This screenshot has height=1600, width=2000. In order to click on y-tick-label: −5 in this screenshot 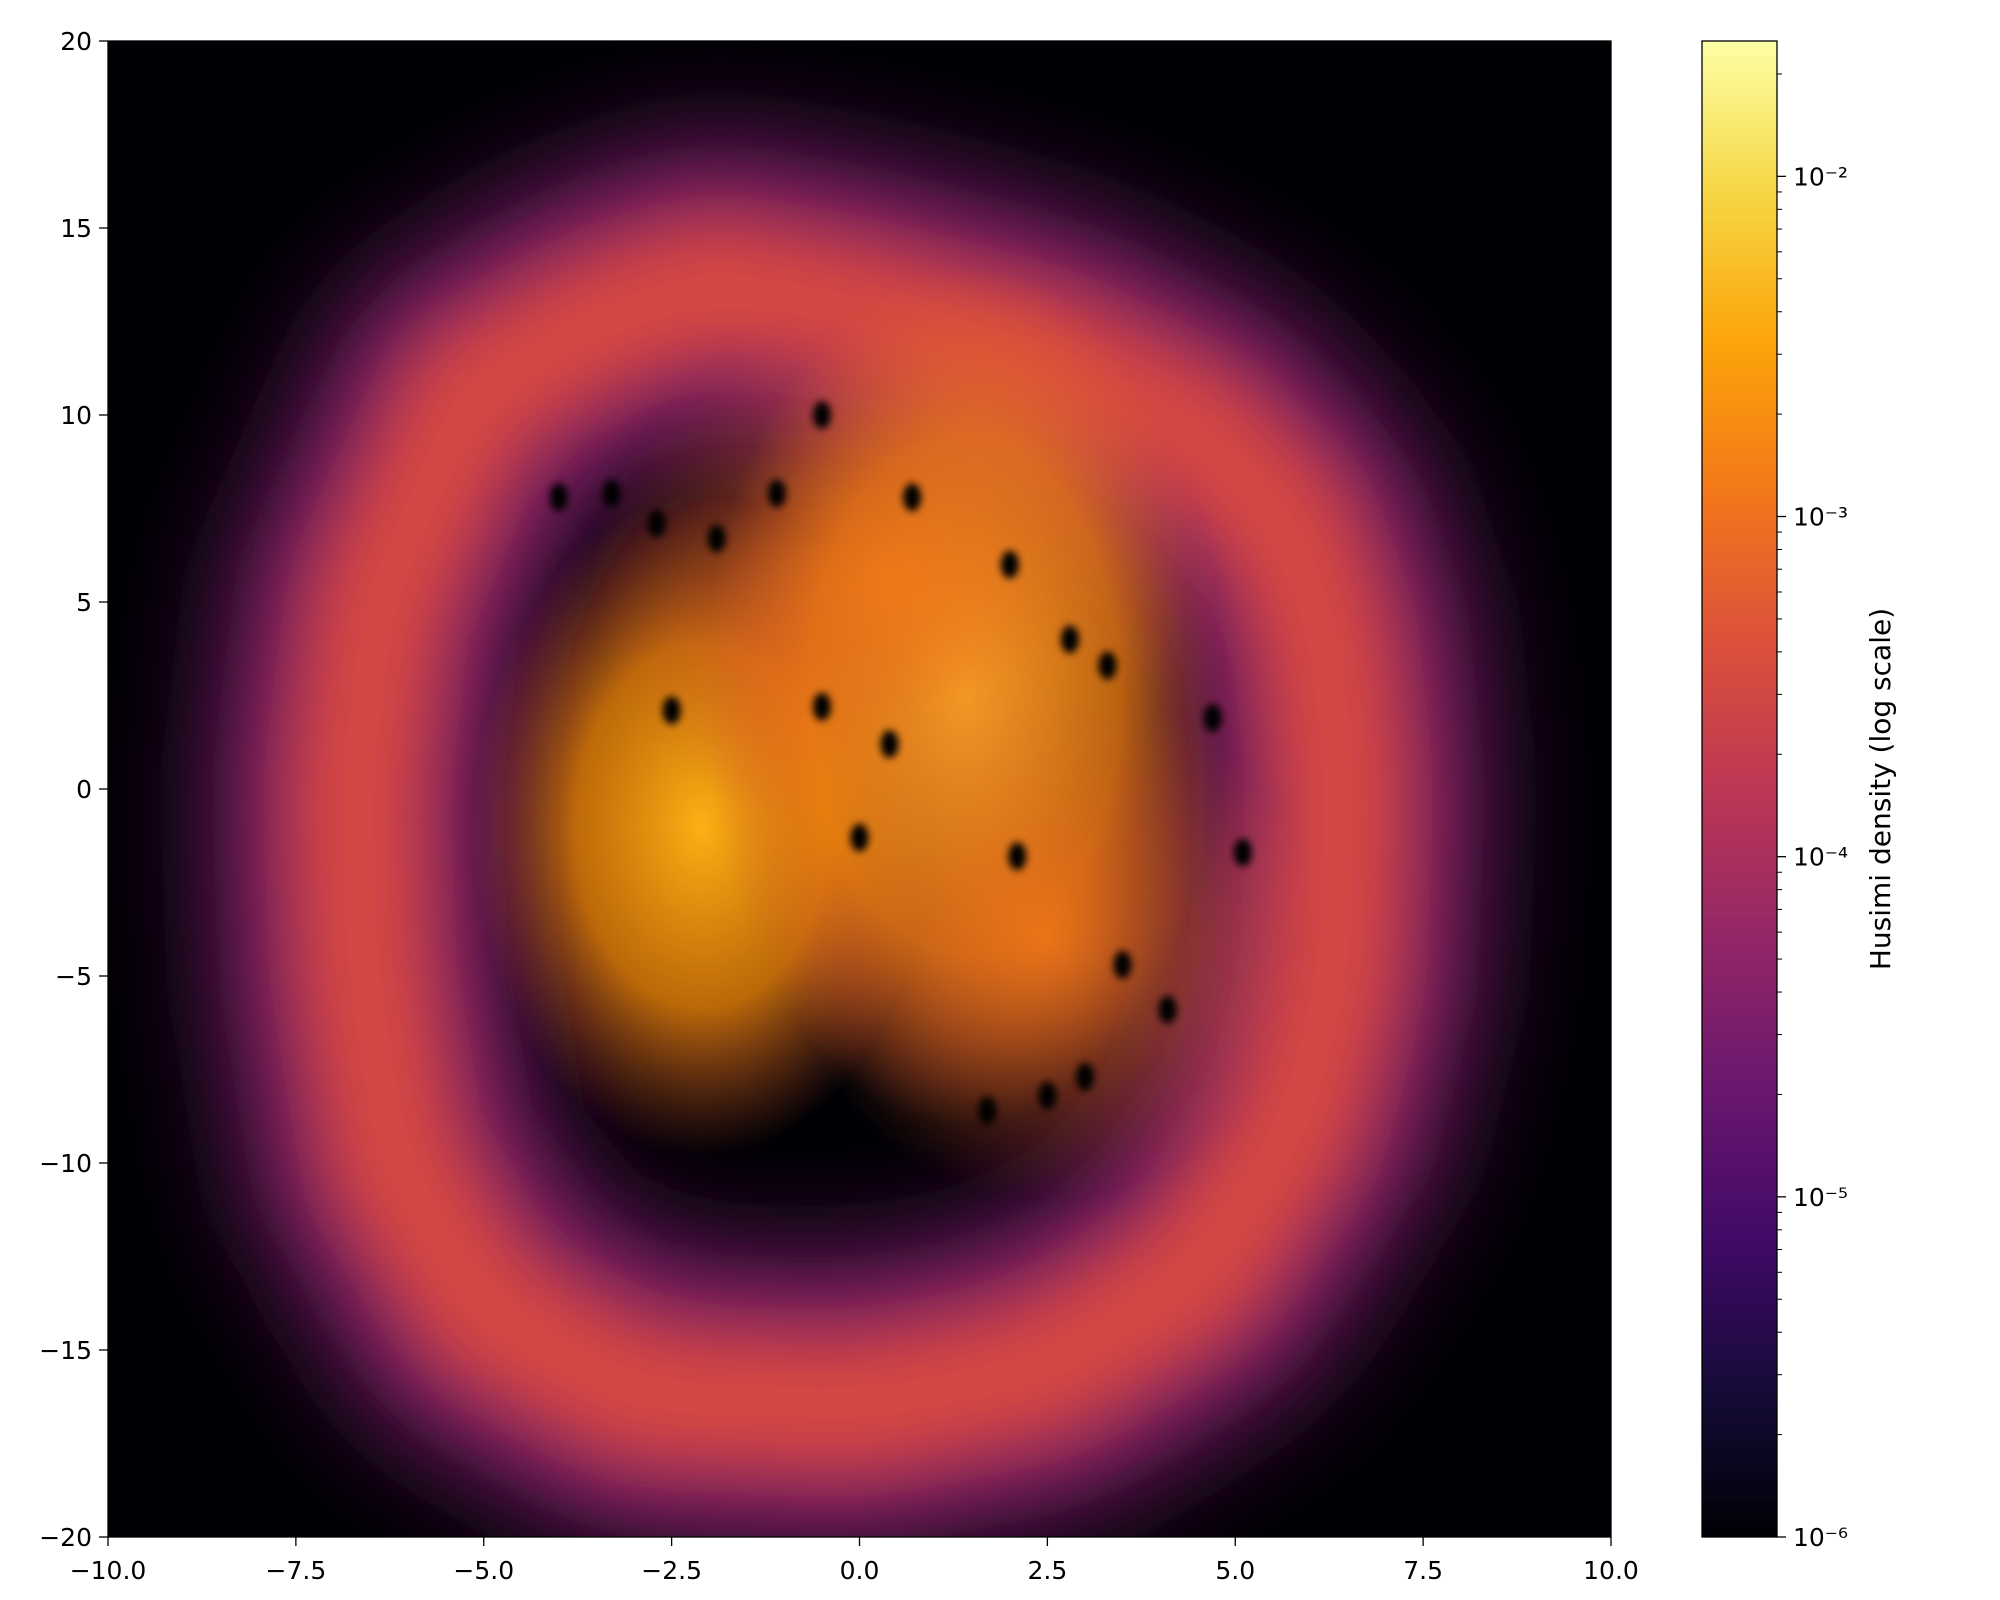, I will do `click(73, 976)`.